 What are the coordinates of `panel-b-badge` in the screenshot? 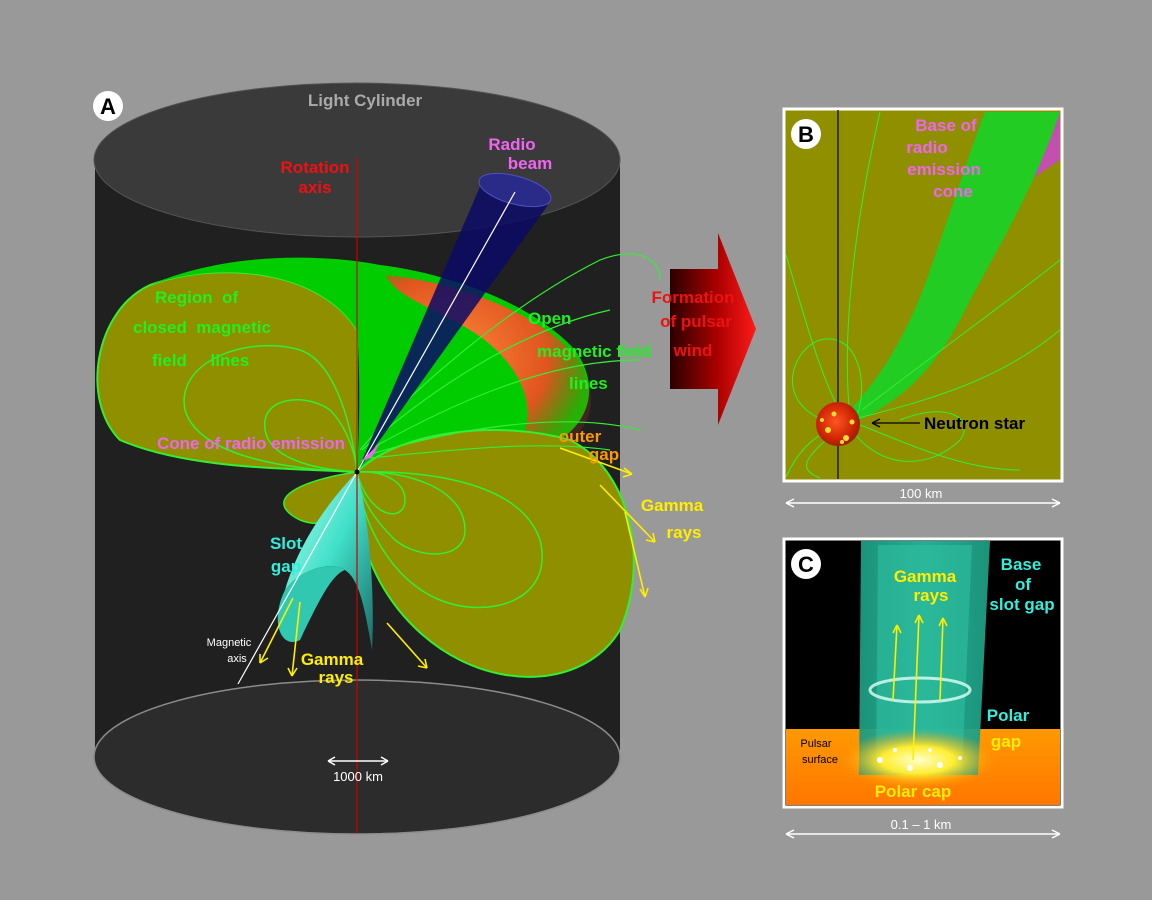 It's located at (806, 134).